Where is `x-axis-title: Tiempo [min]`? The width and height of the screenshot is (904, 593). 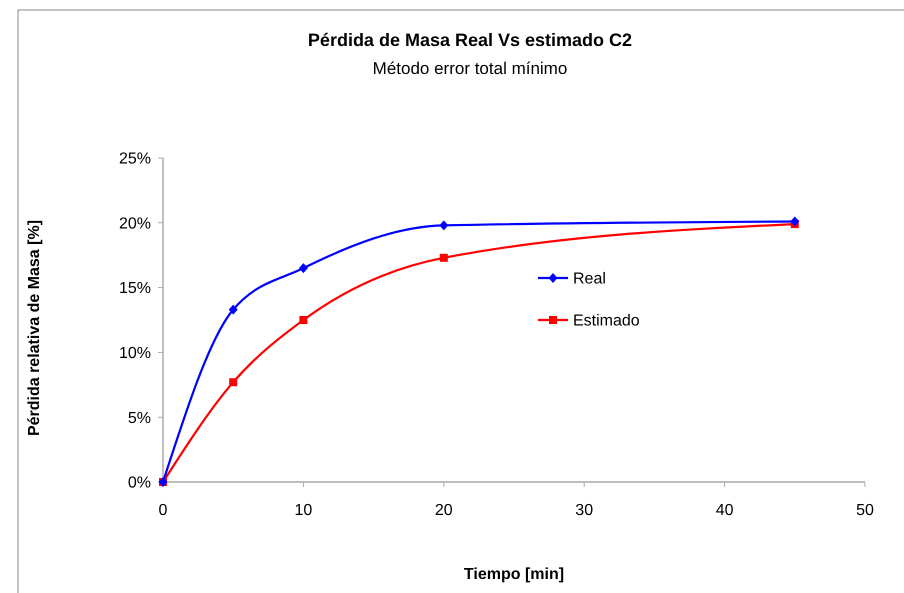 x-axis-title: Tiempo [min] is located at coordinates (514, 574).